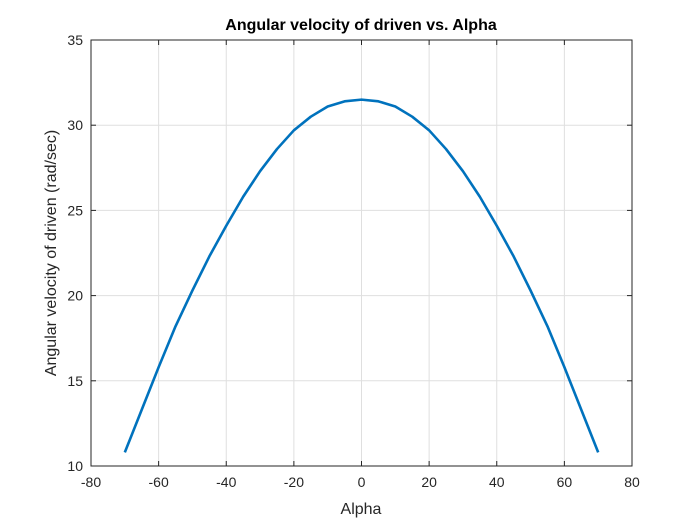  What do you see at coordinates (565, 482) in the screenshot?
I see `x-tick-label: 60` at bounding box center [565, 482].